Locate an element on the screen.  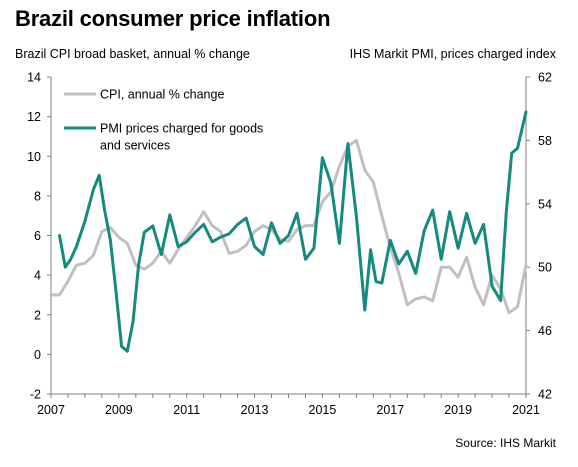
left-tick-label: 6 is located at coordinates (37, 236).